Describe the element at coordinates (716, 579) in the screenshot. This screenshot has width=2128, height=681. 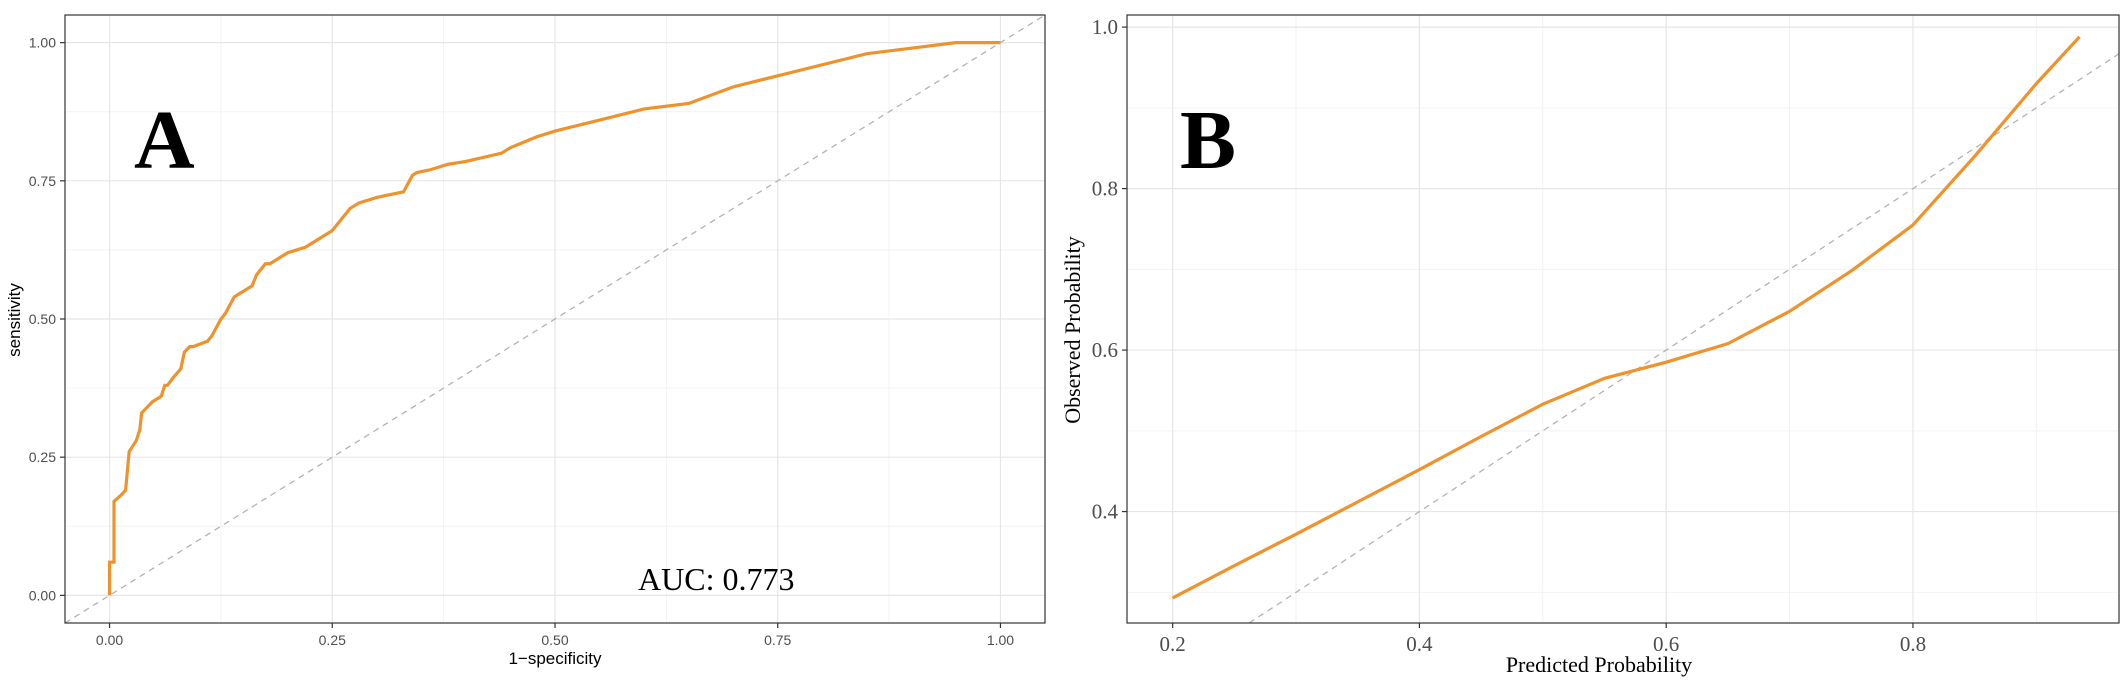
I see `auc-annotation: AUC: 0.773` at that location.